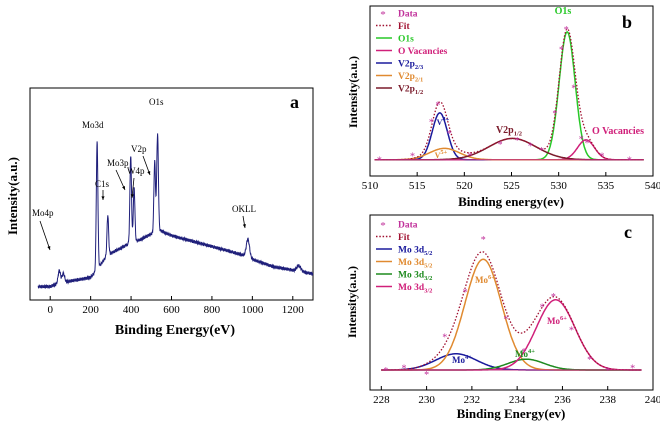  I want to click on peak-label-mo4p: Mo4p, so click(43, 213).